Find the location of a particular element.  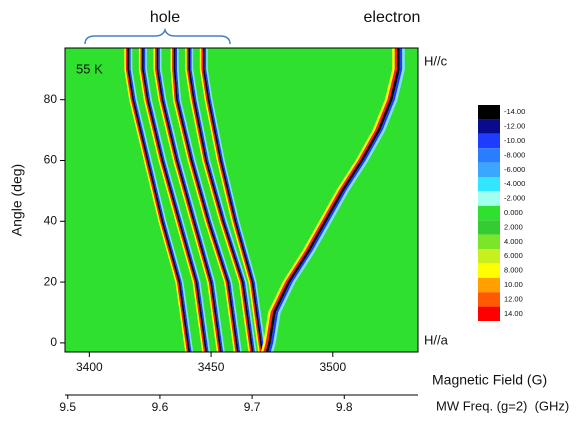

colorbar-label: -8.000 is located at coordinates (514, 154).